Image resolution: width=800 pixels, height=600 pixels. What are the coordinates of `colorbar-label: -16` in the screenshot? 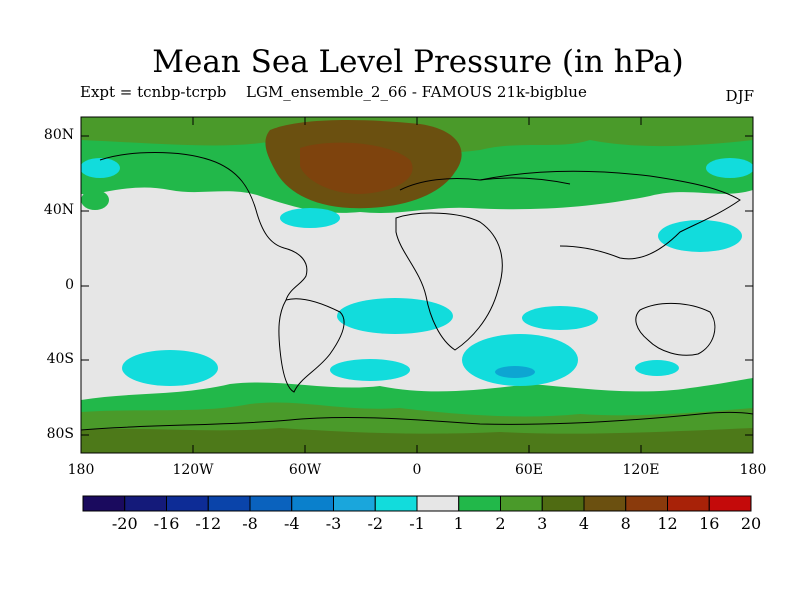 It's located at (166, 523).